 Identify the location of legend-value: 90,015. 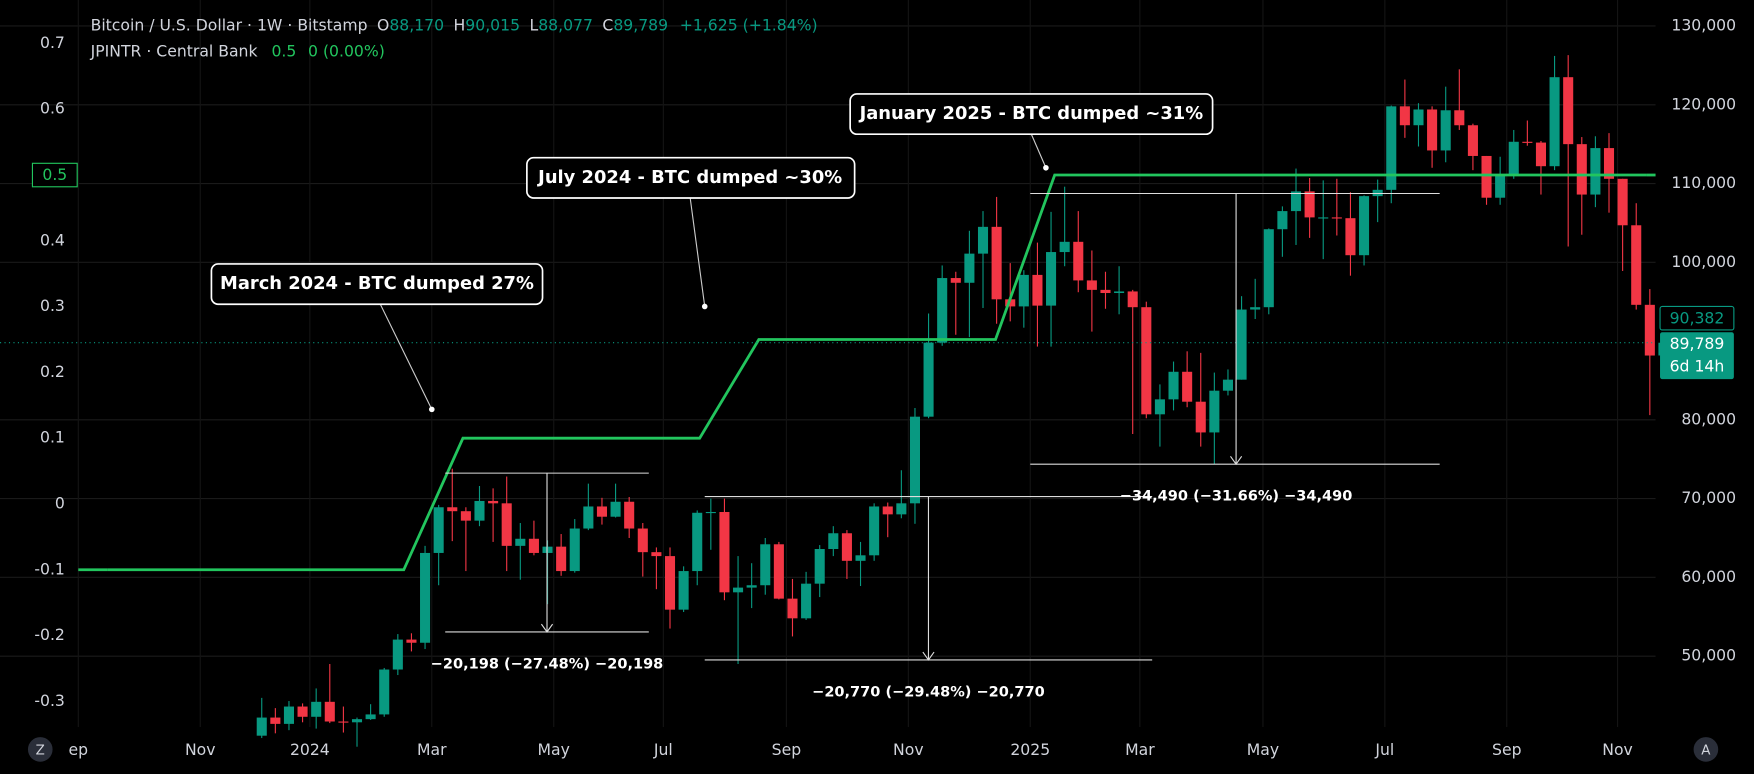
(492, 24).